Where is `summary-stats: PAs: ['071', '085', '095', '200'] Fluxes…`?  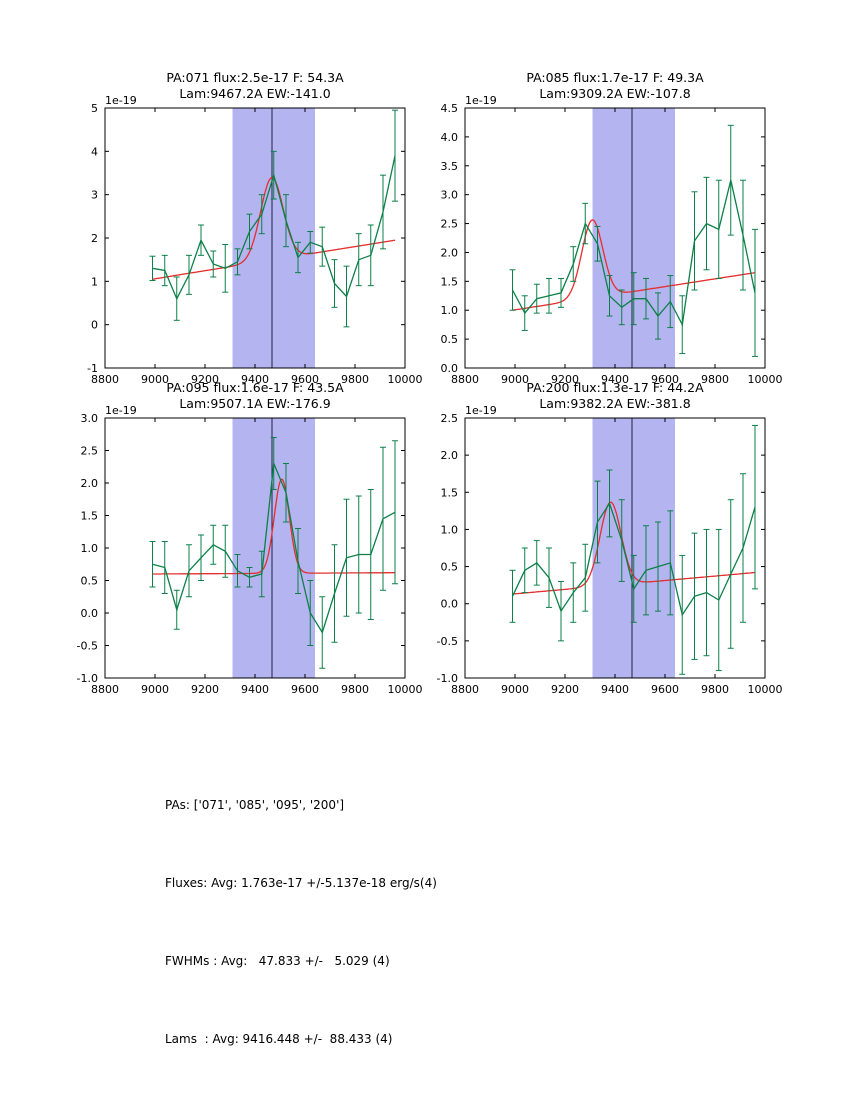
summary-stats: PAs: ['071', '085', '095', '200'] Fluxes… is located at coordinates (301, 920).